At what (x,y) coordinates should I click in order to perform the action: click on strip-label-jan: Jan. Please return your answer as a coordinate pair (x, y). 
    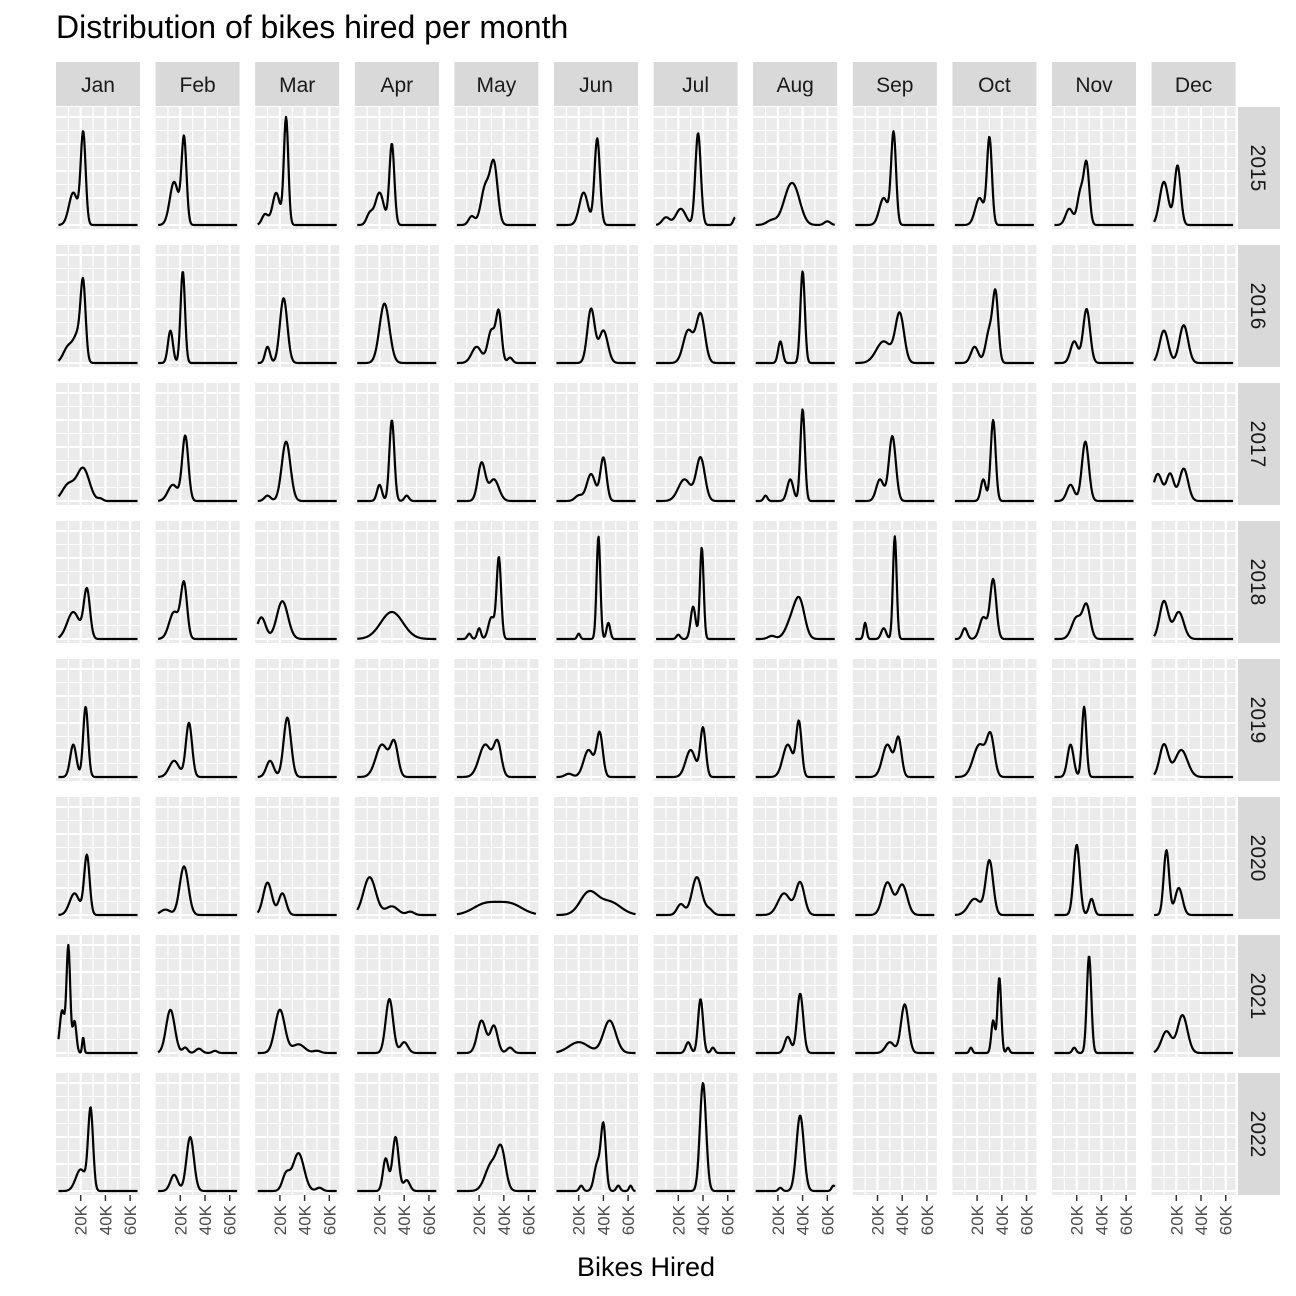
    Looking at the image, I should click on (98, 85).